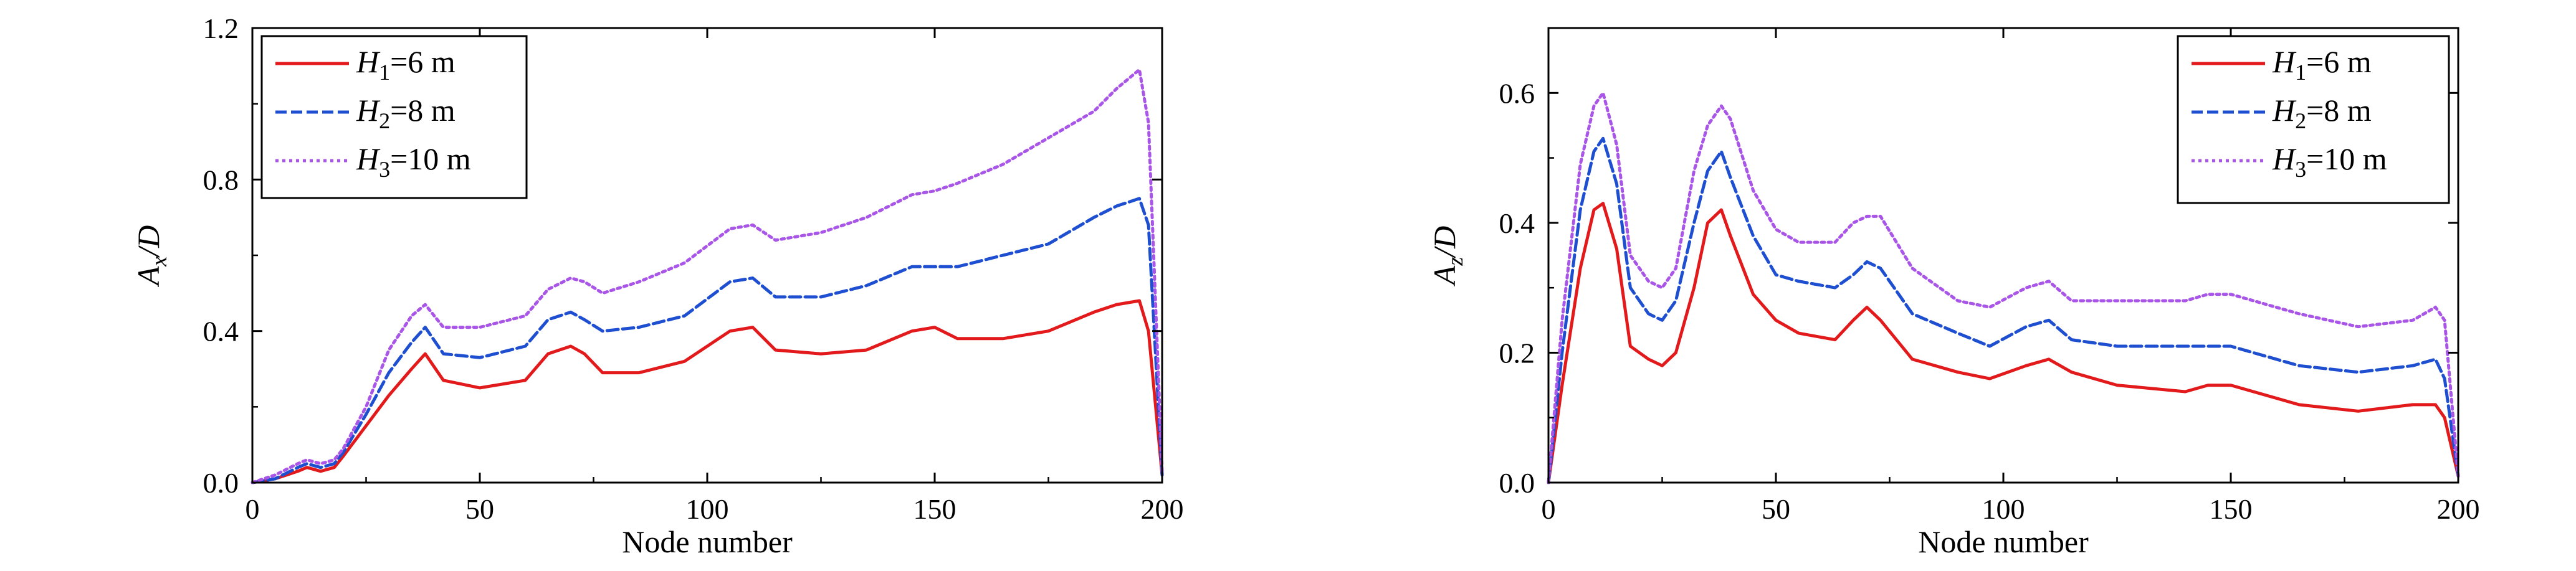 This screenshot has width=2576, height=571. I want to click on y-tick-label: 0.8, so click(221, 180).